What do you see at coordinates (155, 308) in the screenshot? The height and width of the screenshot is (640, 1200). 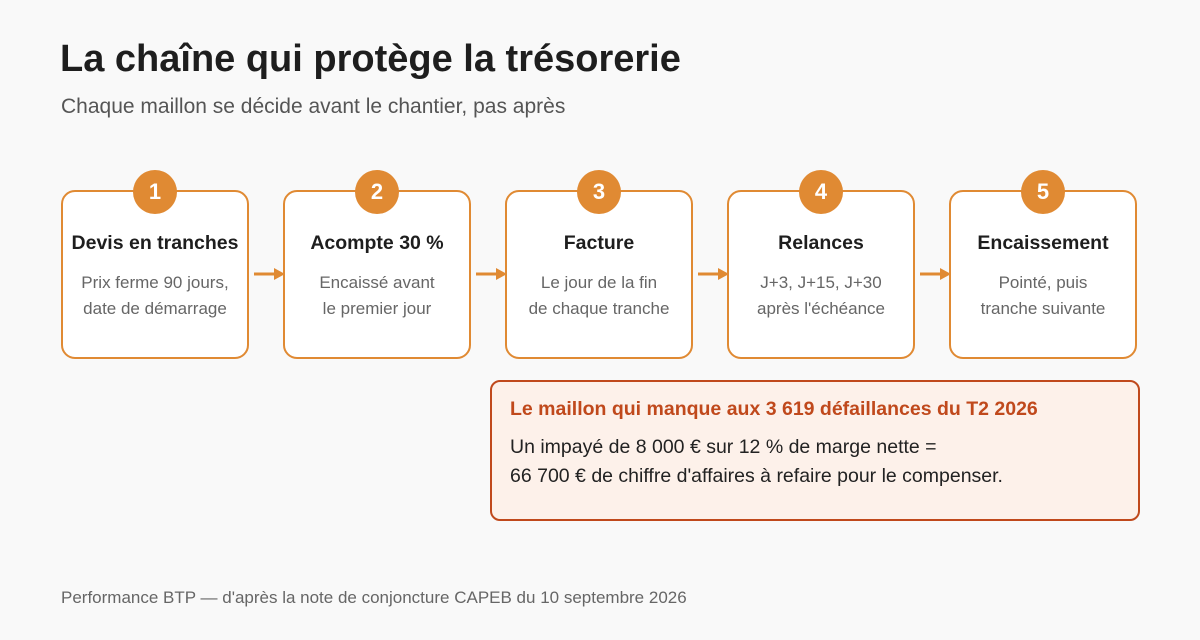 I see `step-description-line: date de démarrage` at bounding box center [155, 308].